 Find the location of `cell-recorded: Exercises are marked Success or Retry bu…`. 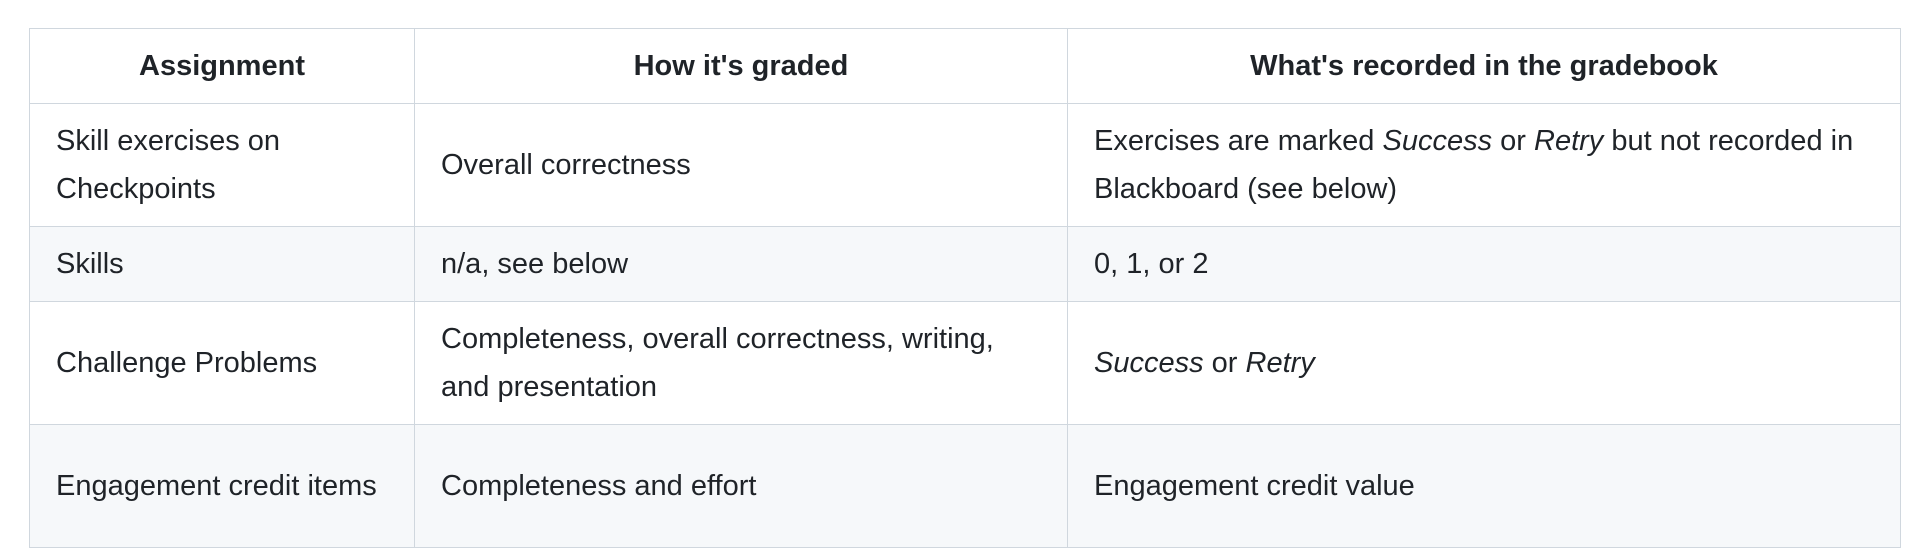

cell-recorded: Exercises are marked Success or Retry bu… is located at coordinates (1484, 165).